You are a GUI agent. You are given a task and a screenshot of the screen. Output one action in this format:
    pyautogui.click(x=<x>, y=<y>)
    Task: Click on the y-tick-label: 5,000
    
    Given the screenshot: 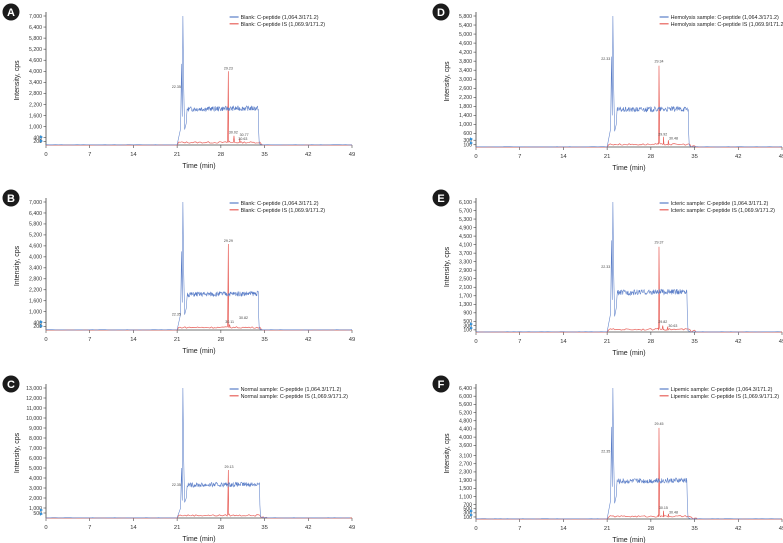 What is the action you would take?
    pyautogui.click(x=35, y=469)
    